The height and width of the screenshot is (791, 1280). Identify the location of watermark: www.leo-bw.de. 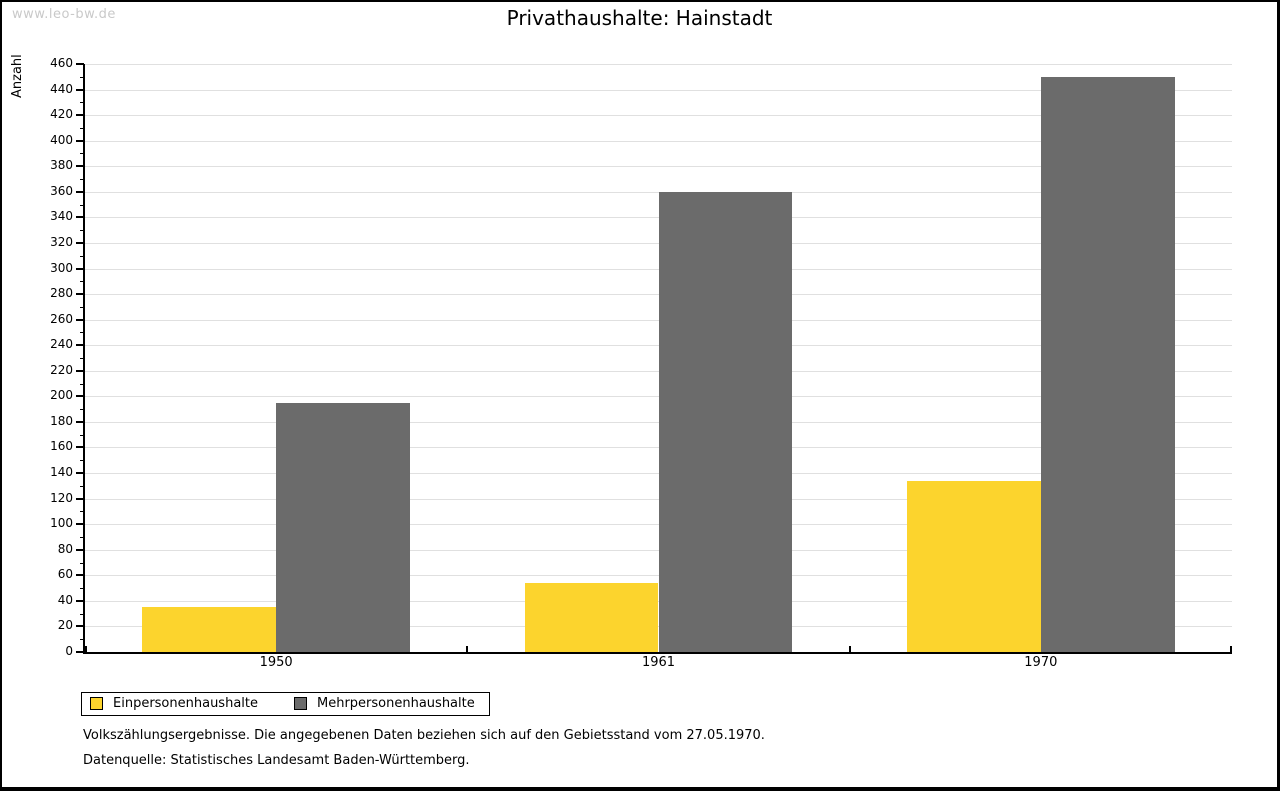
(64, 14).